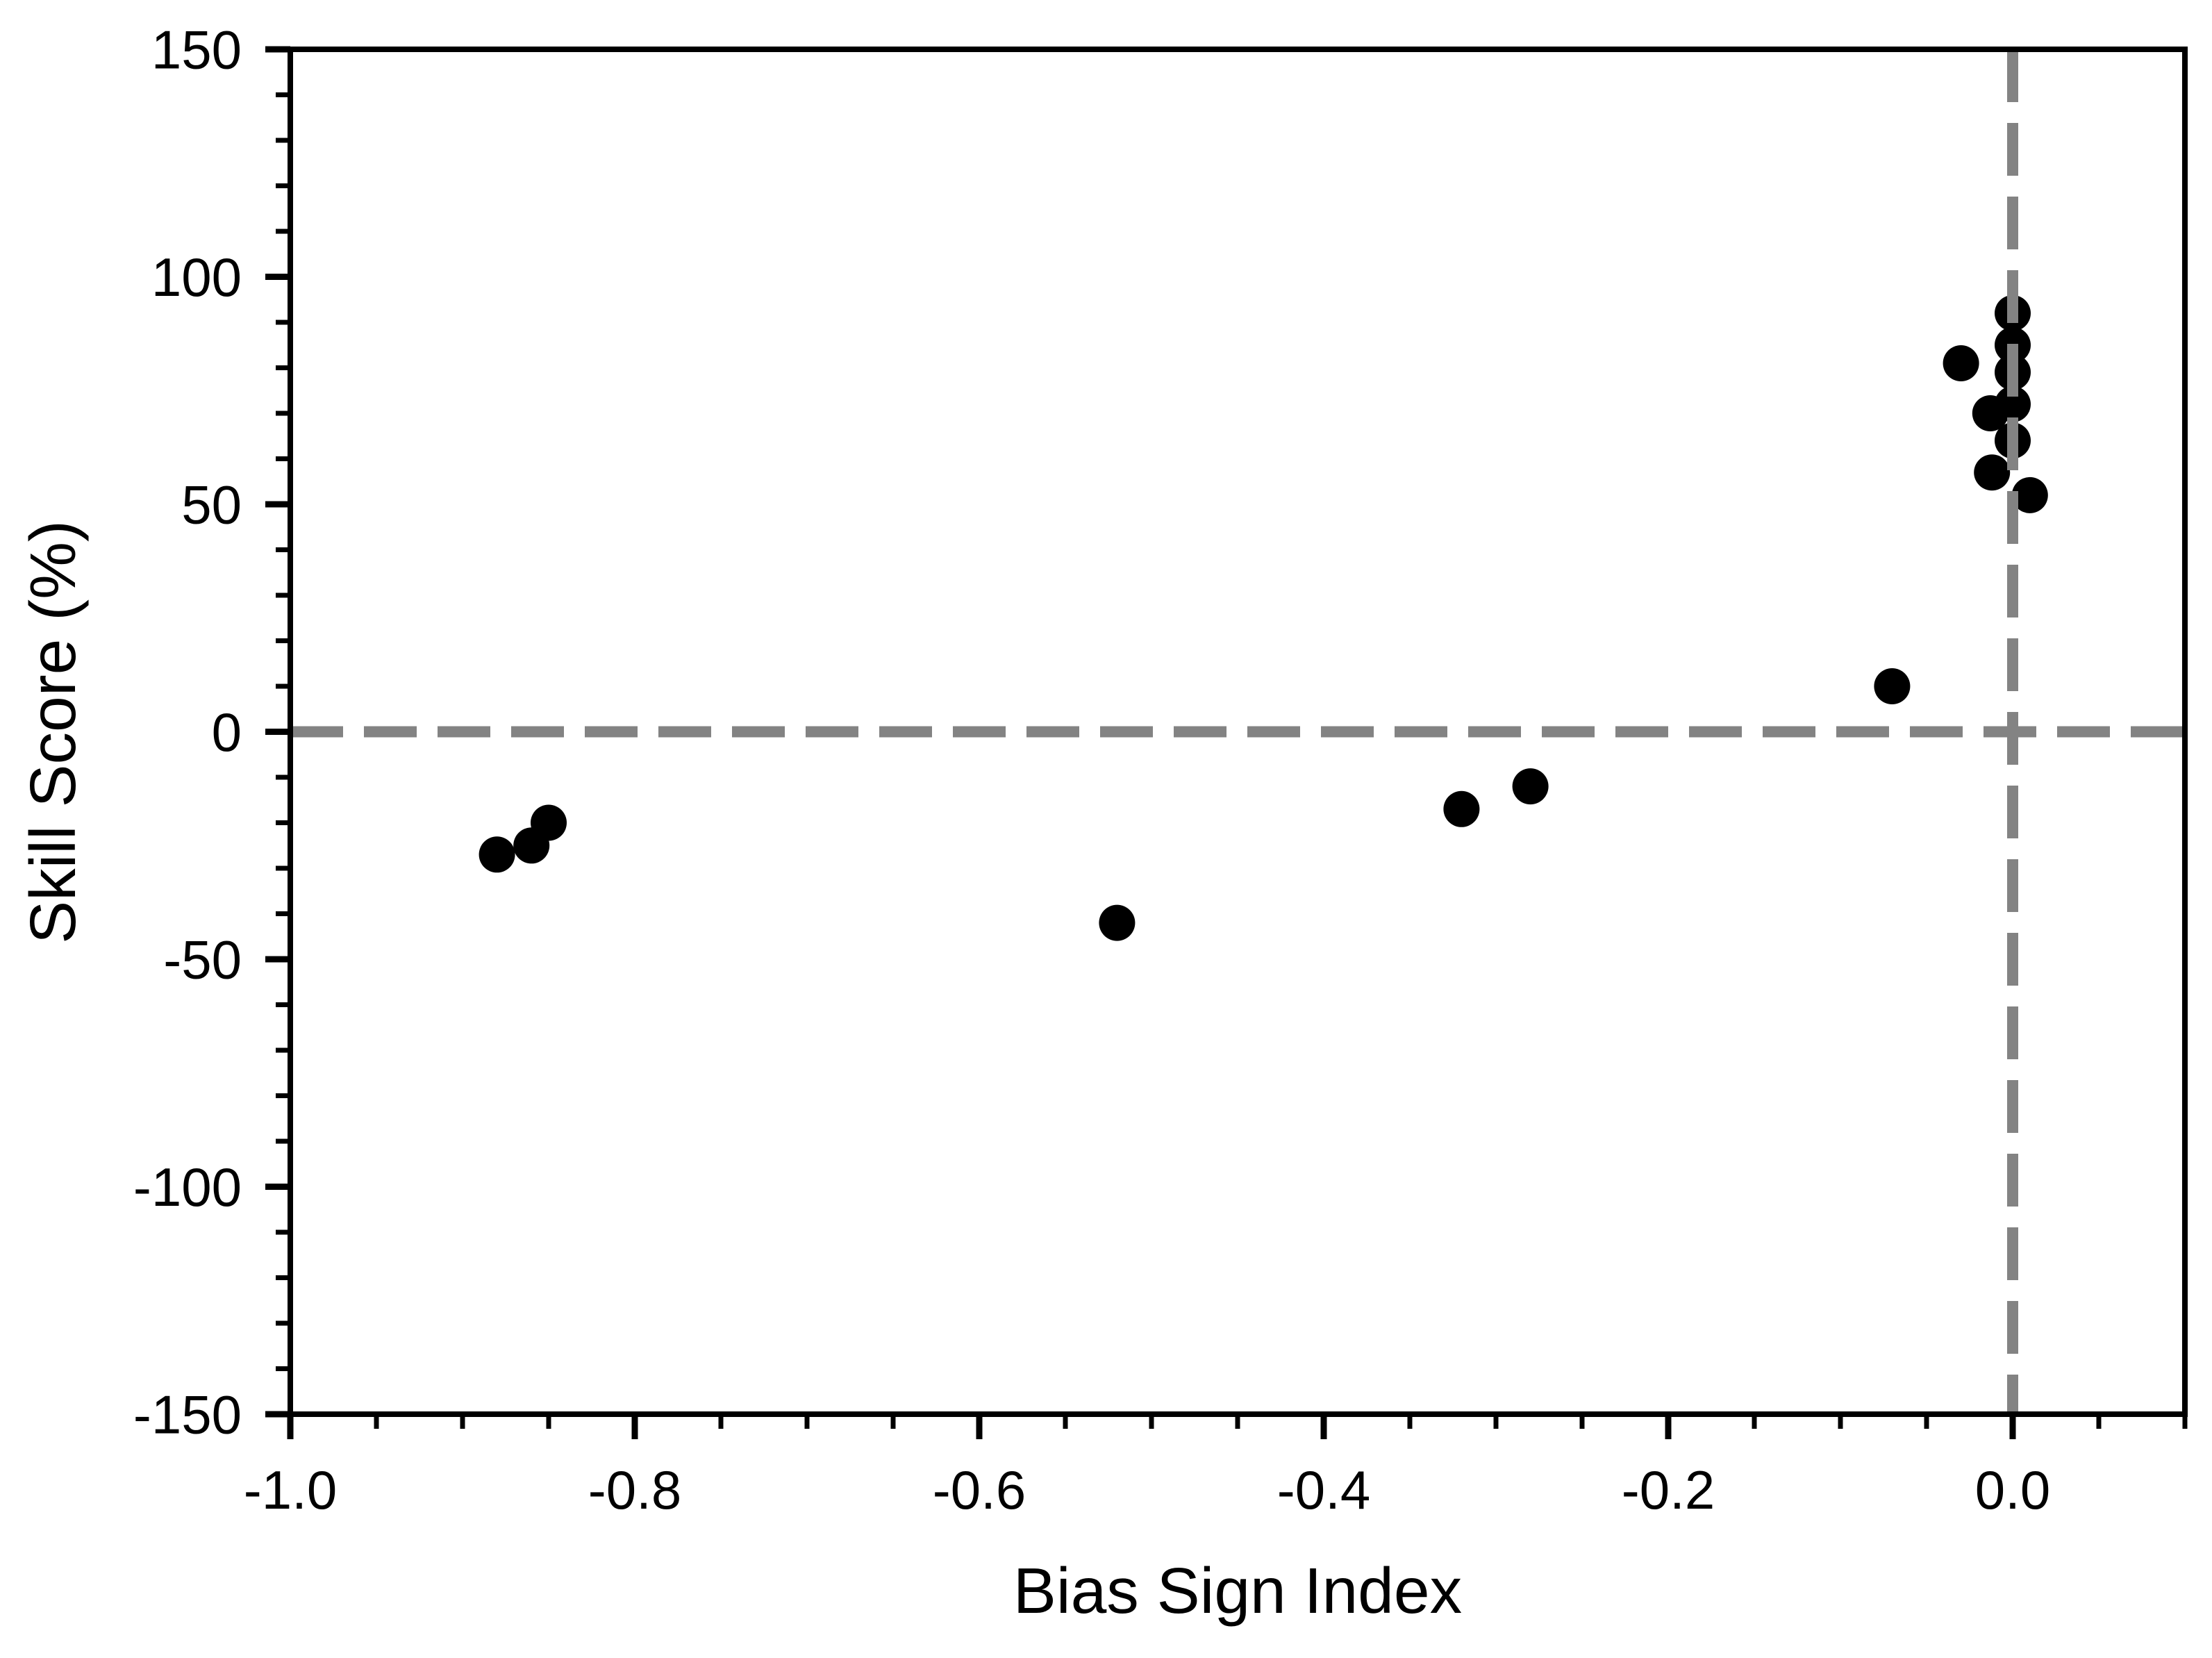 The height and width of the screenshot is (1658, 2212). What do you see at coordinates (1668, 1489) in the screenshot?
I see `x-tick-label: -0.2` at bounding box center [1668, 1489].